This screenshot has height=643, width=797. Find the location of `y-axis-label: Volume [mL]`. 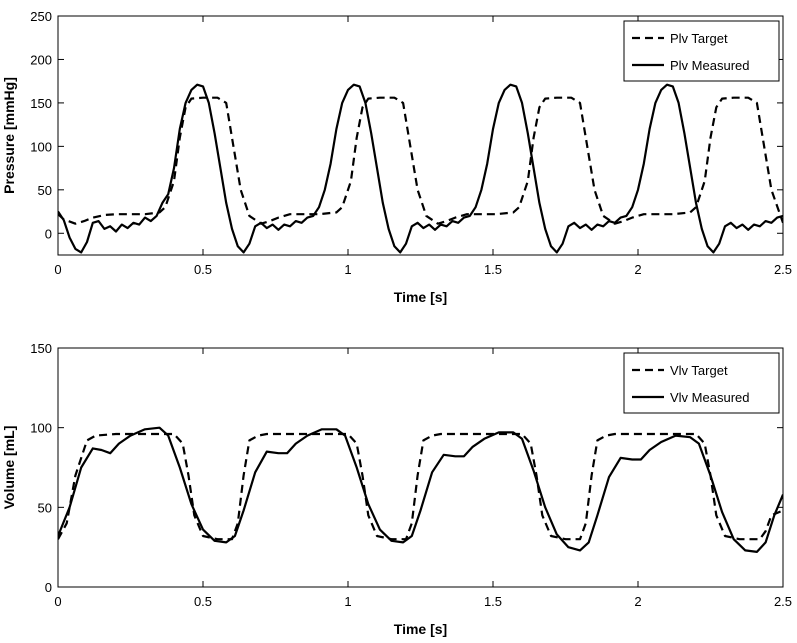

y-axis-label: Volume [mL] is located at coordinates (9, 468).